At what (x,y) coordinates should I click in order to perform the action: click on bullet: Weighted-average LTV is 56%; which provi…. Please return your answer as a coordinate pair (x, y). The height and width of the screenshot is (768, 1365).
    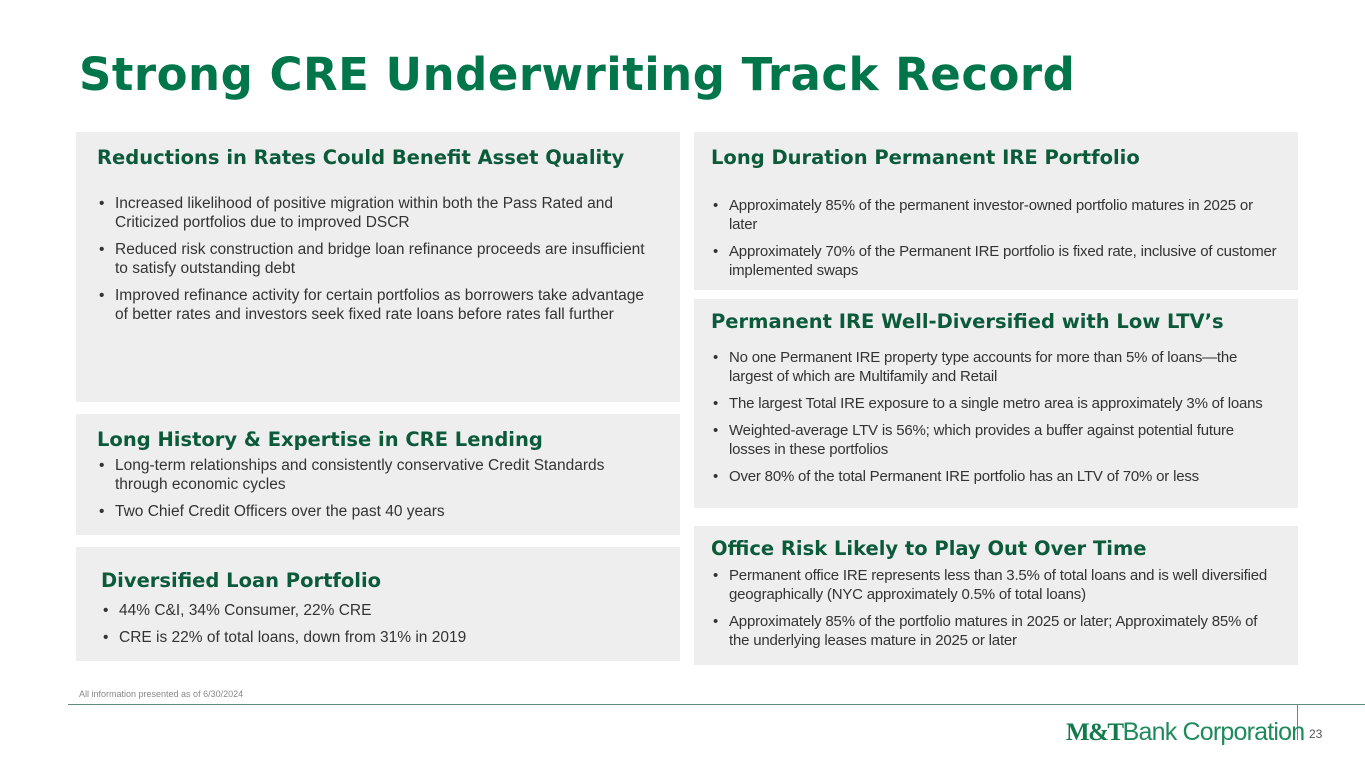
    Looking at the image, I should click on (994, 440).